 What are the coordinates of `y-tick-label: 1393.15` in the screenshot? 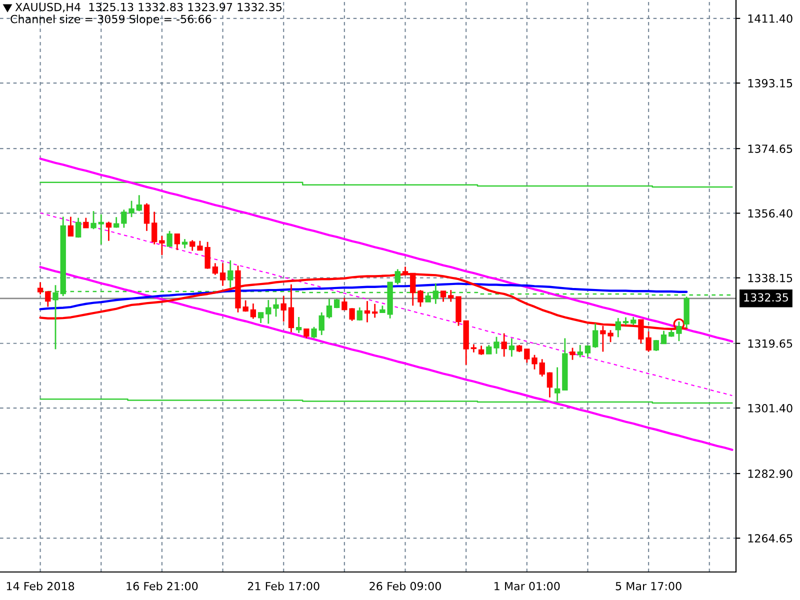 It's located at (770, 83).